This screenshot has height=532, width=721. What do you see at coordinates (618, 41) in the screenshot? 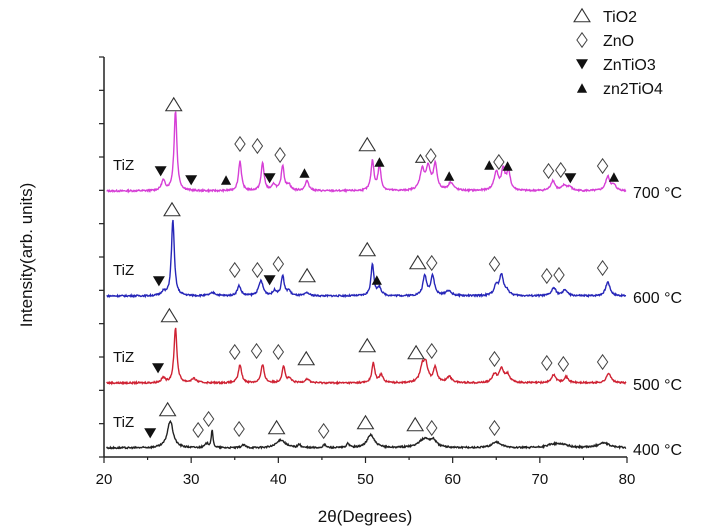
I see `legend-label: ZnO` at bounding box center [618, 41].